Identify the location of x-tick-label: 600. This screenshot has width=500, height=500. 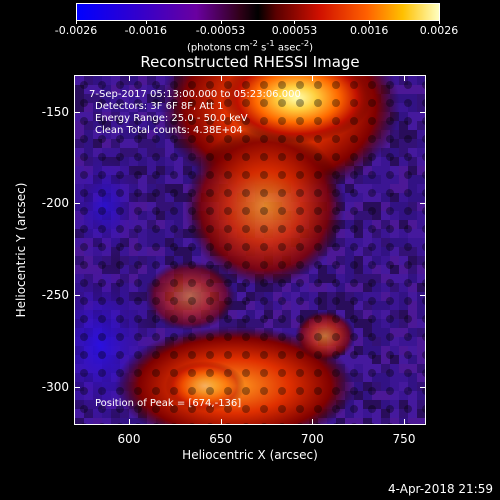
(129, 439).